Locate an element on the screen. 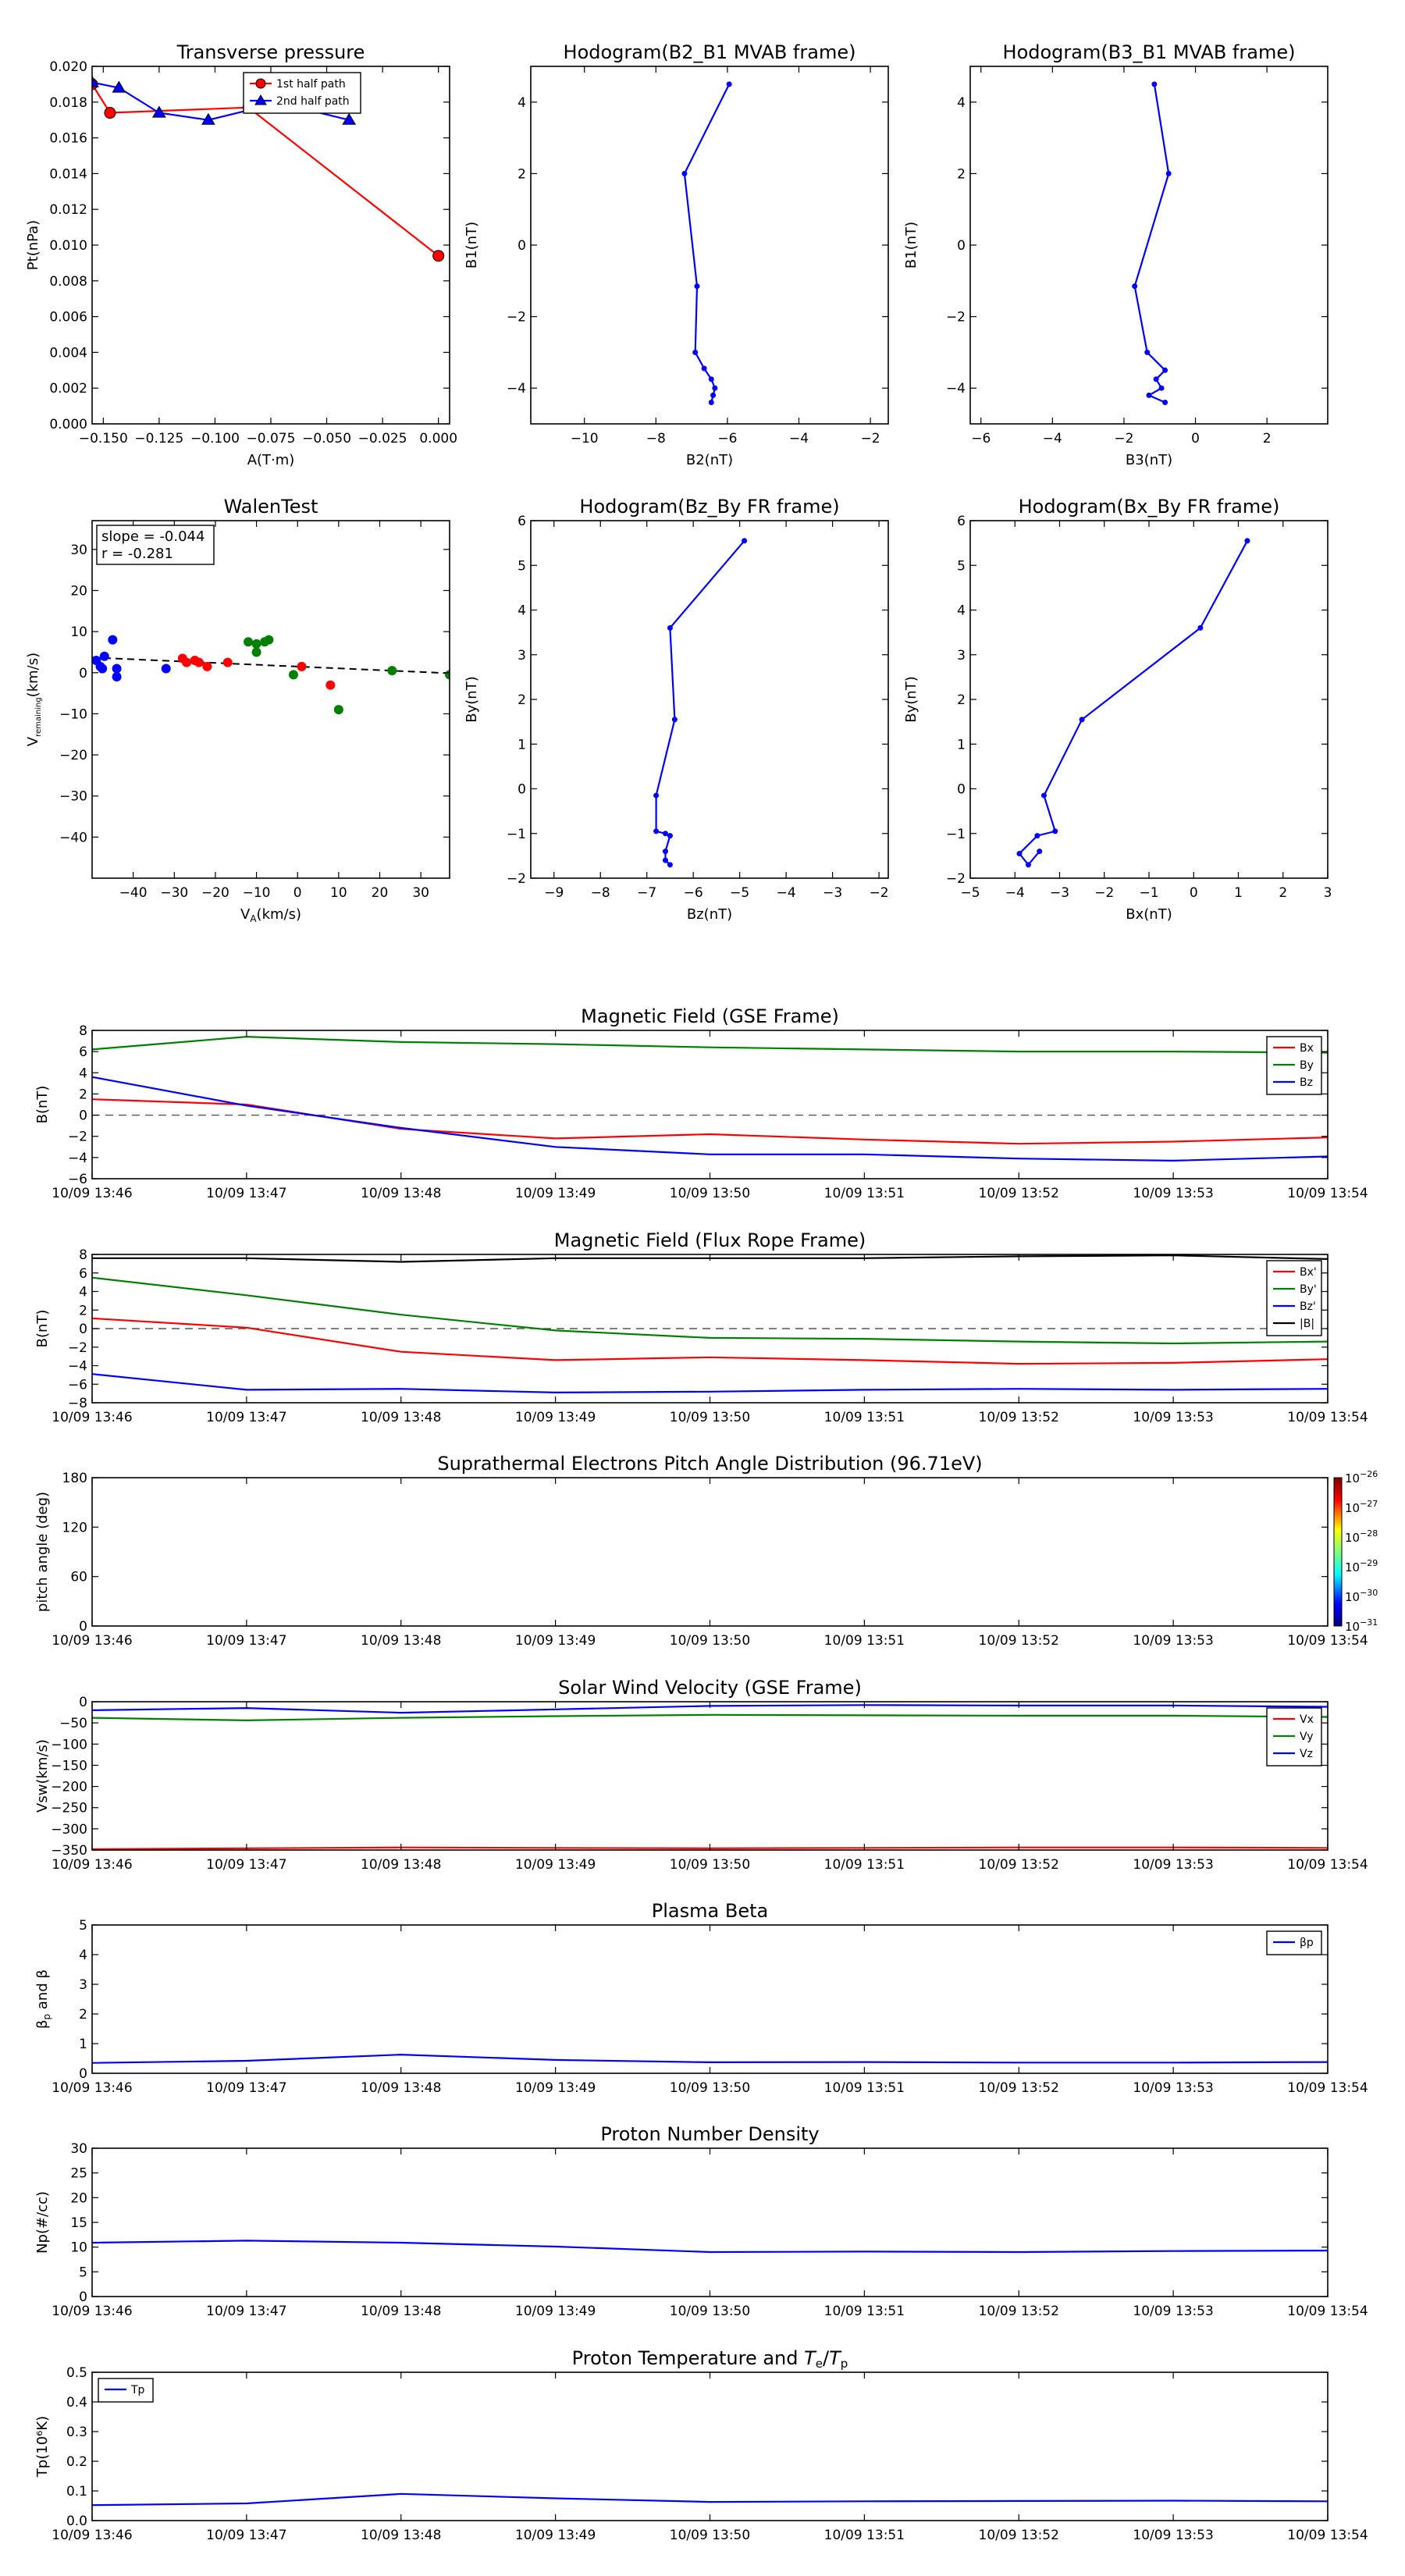  colorbar-tick-exponent: −27 is located at coordinates (1369, 1504).